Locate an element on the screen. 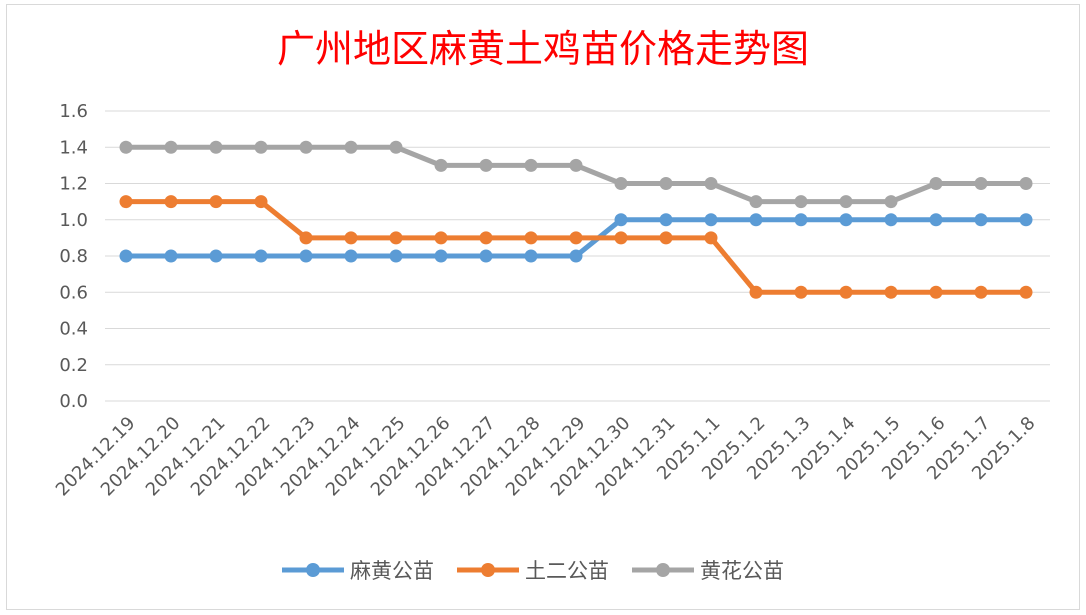  series-line is located at coordinates (576, 174).